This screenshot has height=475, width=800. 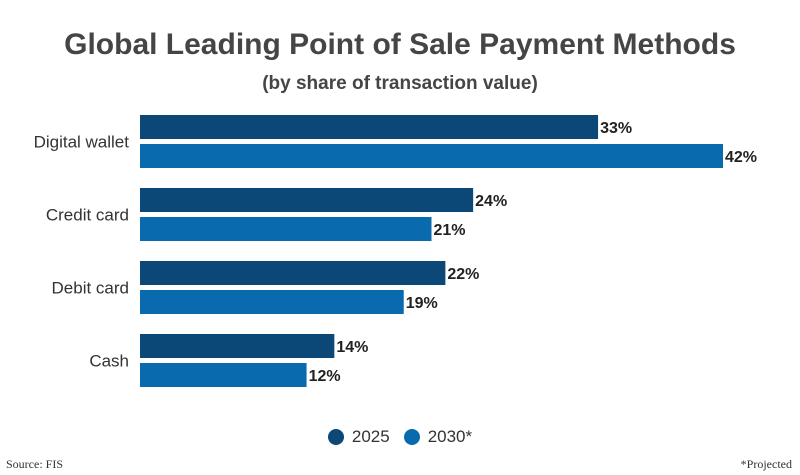 I want to click on value-label-credit-card-2025: 24%, so click(x=491, y=201).